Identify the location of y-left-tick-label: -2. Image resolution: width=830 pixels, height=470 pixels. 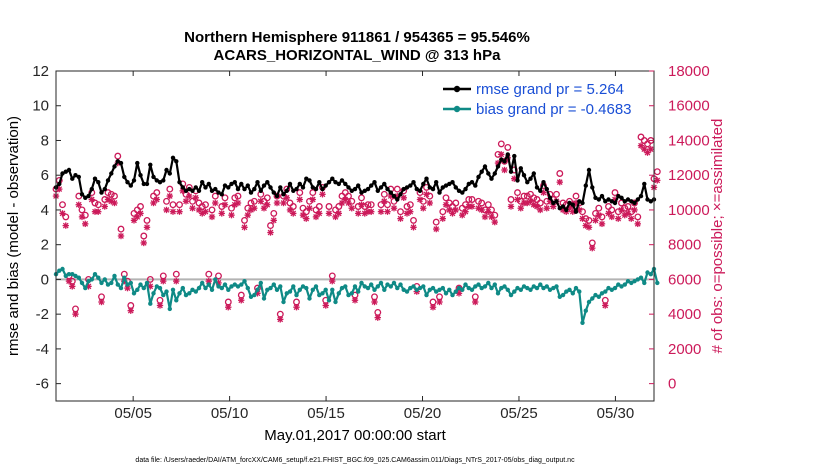
(42, 314).